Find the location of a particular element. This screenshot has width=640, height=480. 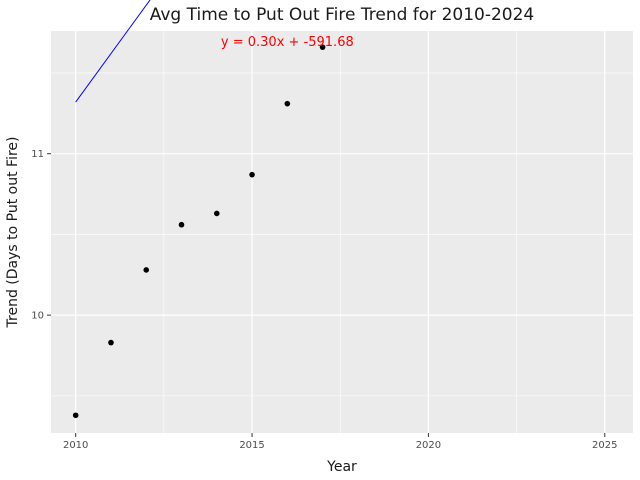

x-tick-label: 2020 is located at coordinates (428, 445).